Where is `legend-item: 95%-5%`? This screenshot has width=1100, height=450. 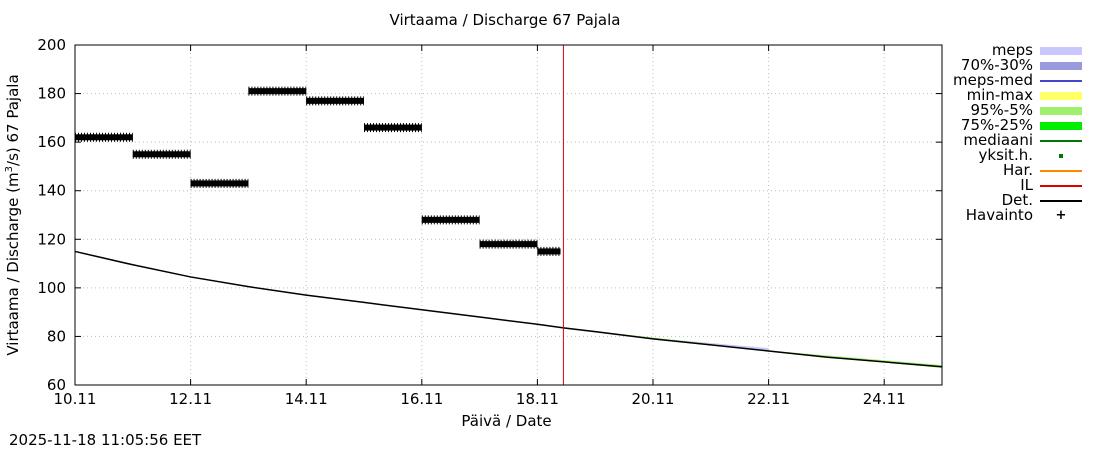 legend-item: 95%-5% is located at coordinates (1020, 110).